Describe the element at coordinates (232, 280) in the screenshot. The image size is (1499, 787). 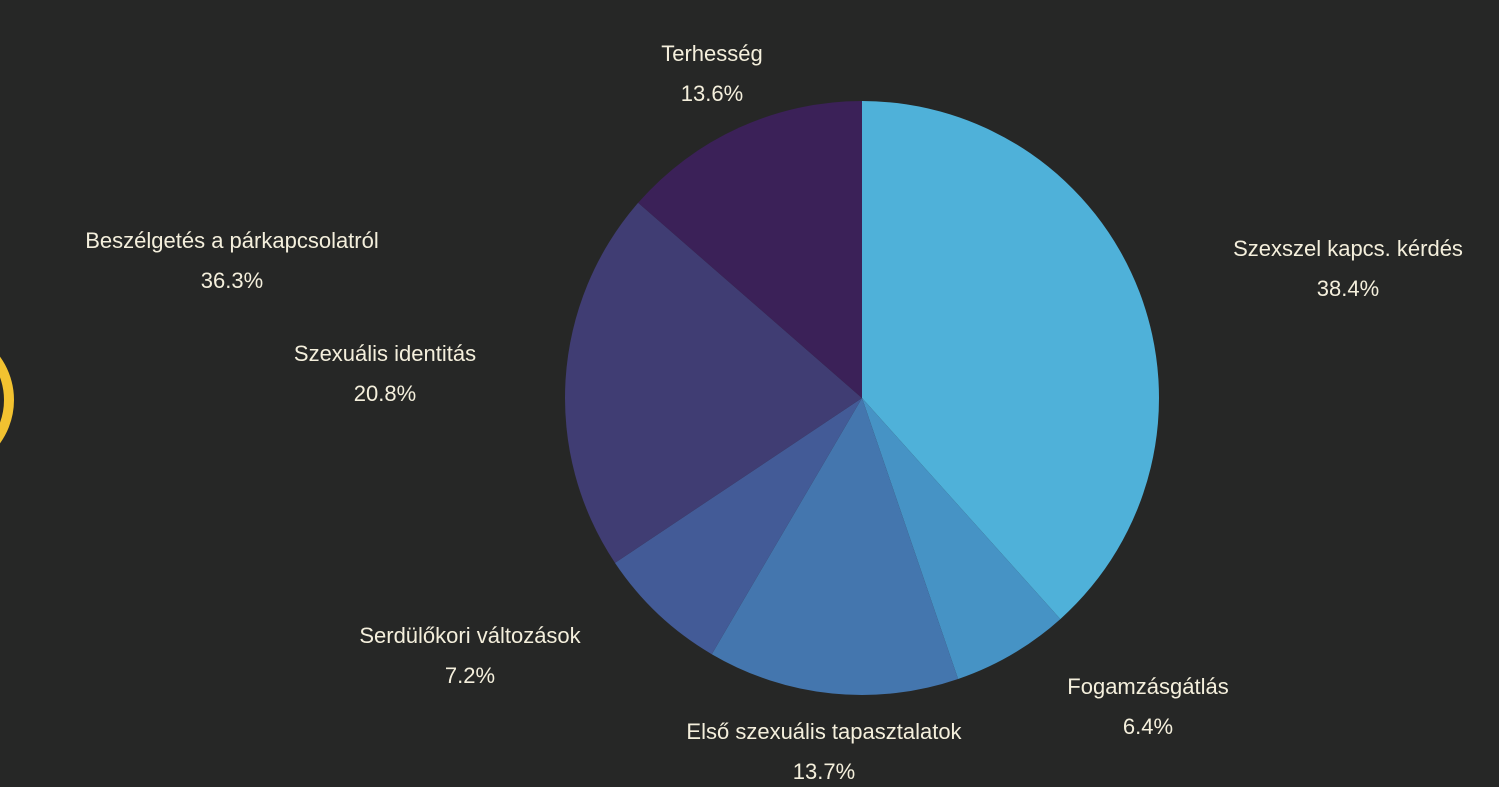
I see `annotation: 36.3%` at that location.